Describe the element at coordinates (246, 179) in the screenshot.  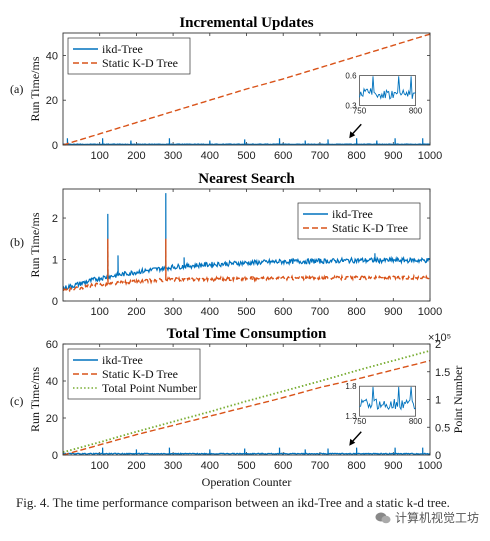
I see `chart-title: Nearest Search` at that location.